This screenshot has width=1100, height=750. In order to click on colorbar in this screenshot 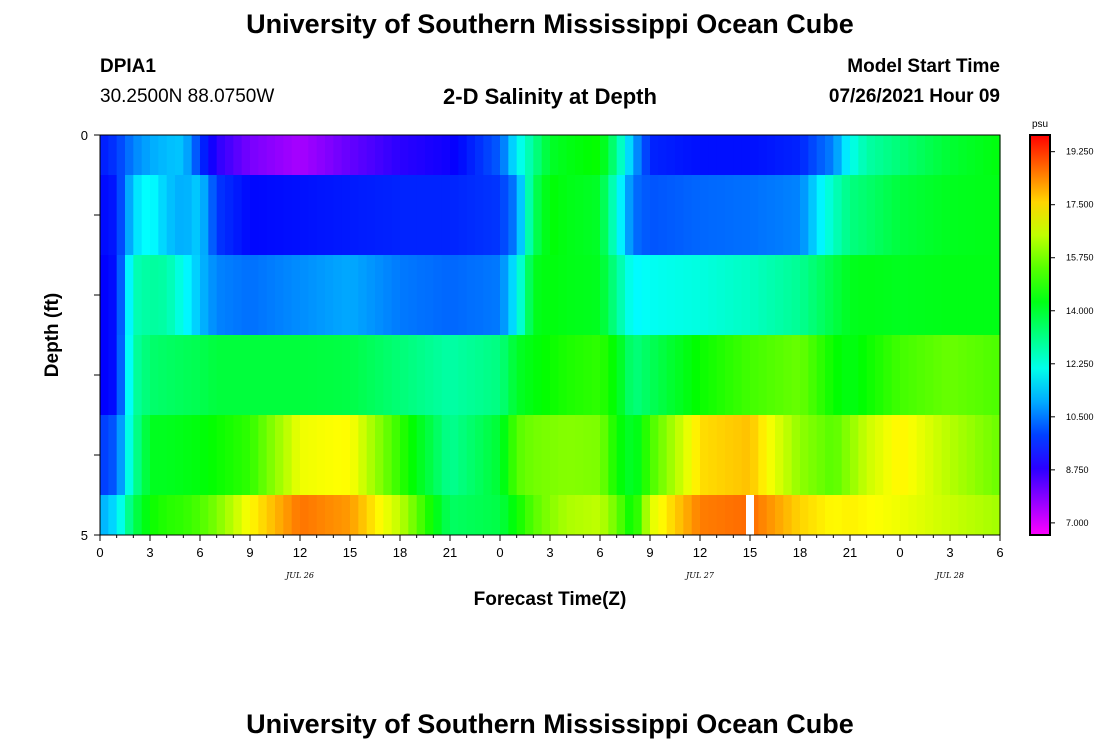, I will do `click(1040, 335)`.